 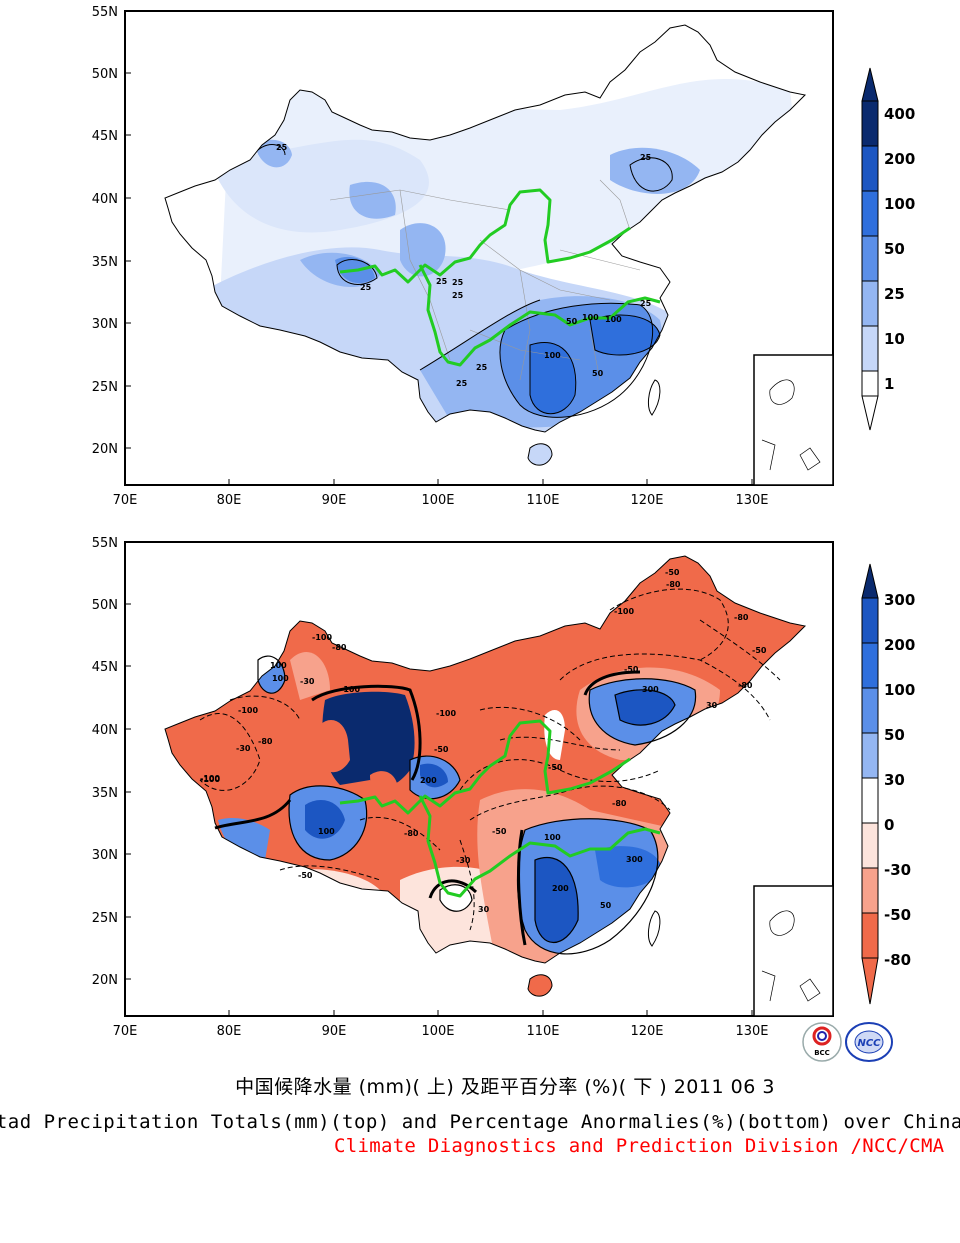 I want to click on lon-label: 70E, so click(x=125, y=500).